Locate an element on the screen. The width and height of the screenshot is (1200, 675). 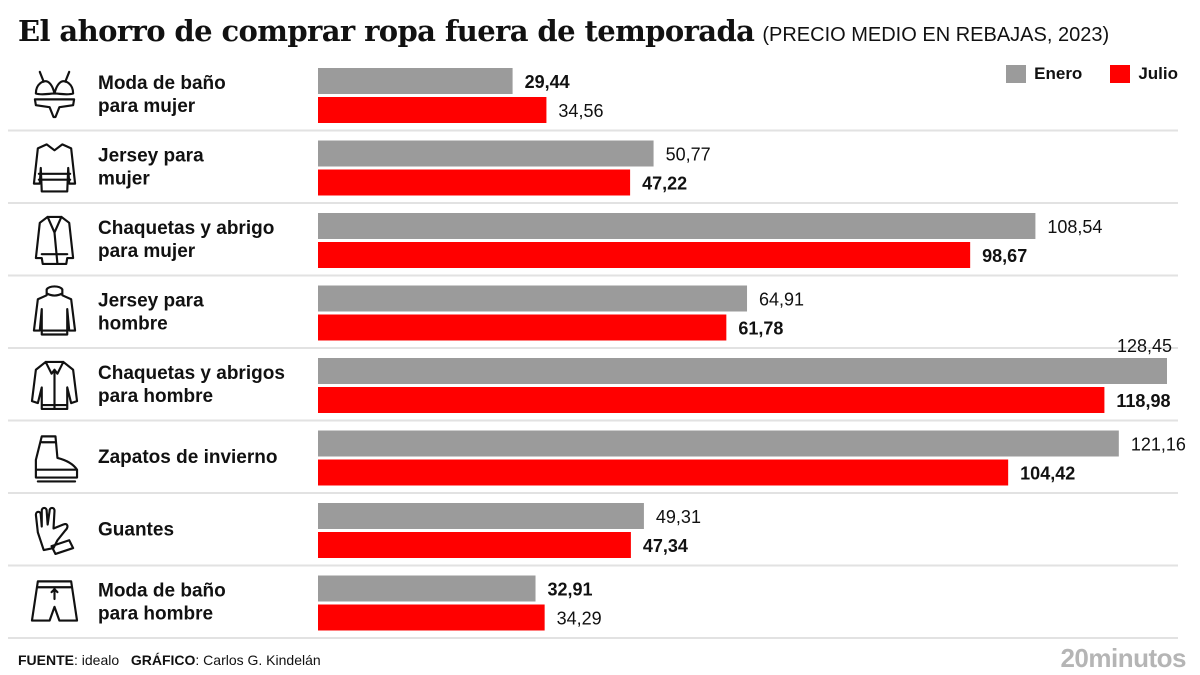
value-label-enero: 64,91 is located at coordinates (781, 300).